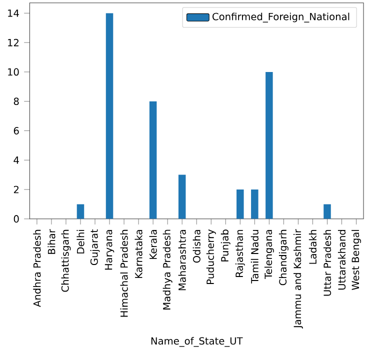 The image size is (368, 354). What do you see at coordinates (37, 269) in the screenshot?
I see `x-tick-label: Andhra Pradesh` at bounding box center [37, 269].